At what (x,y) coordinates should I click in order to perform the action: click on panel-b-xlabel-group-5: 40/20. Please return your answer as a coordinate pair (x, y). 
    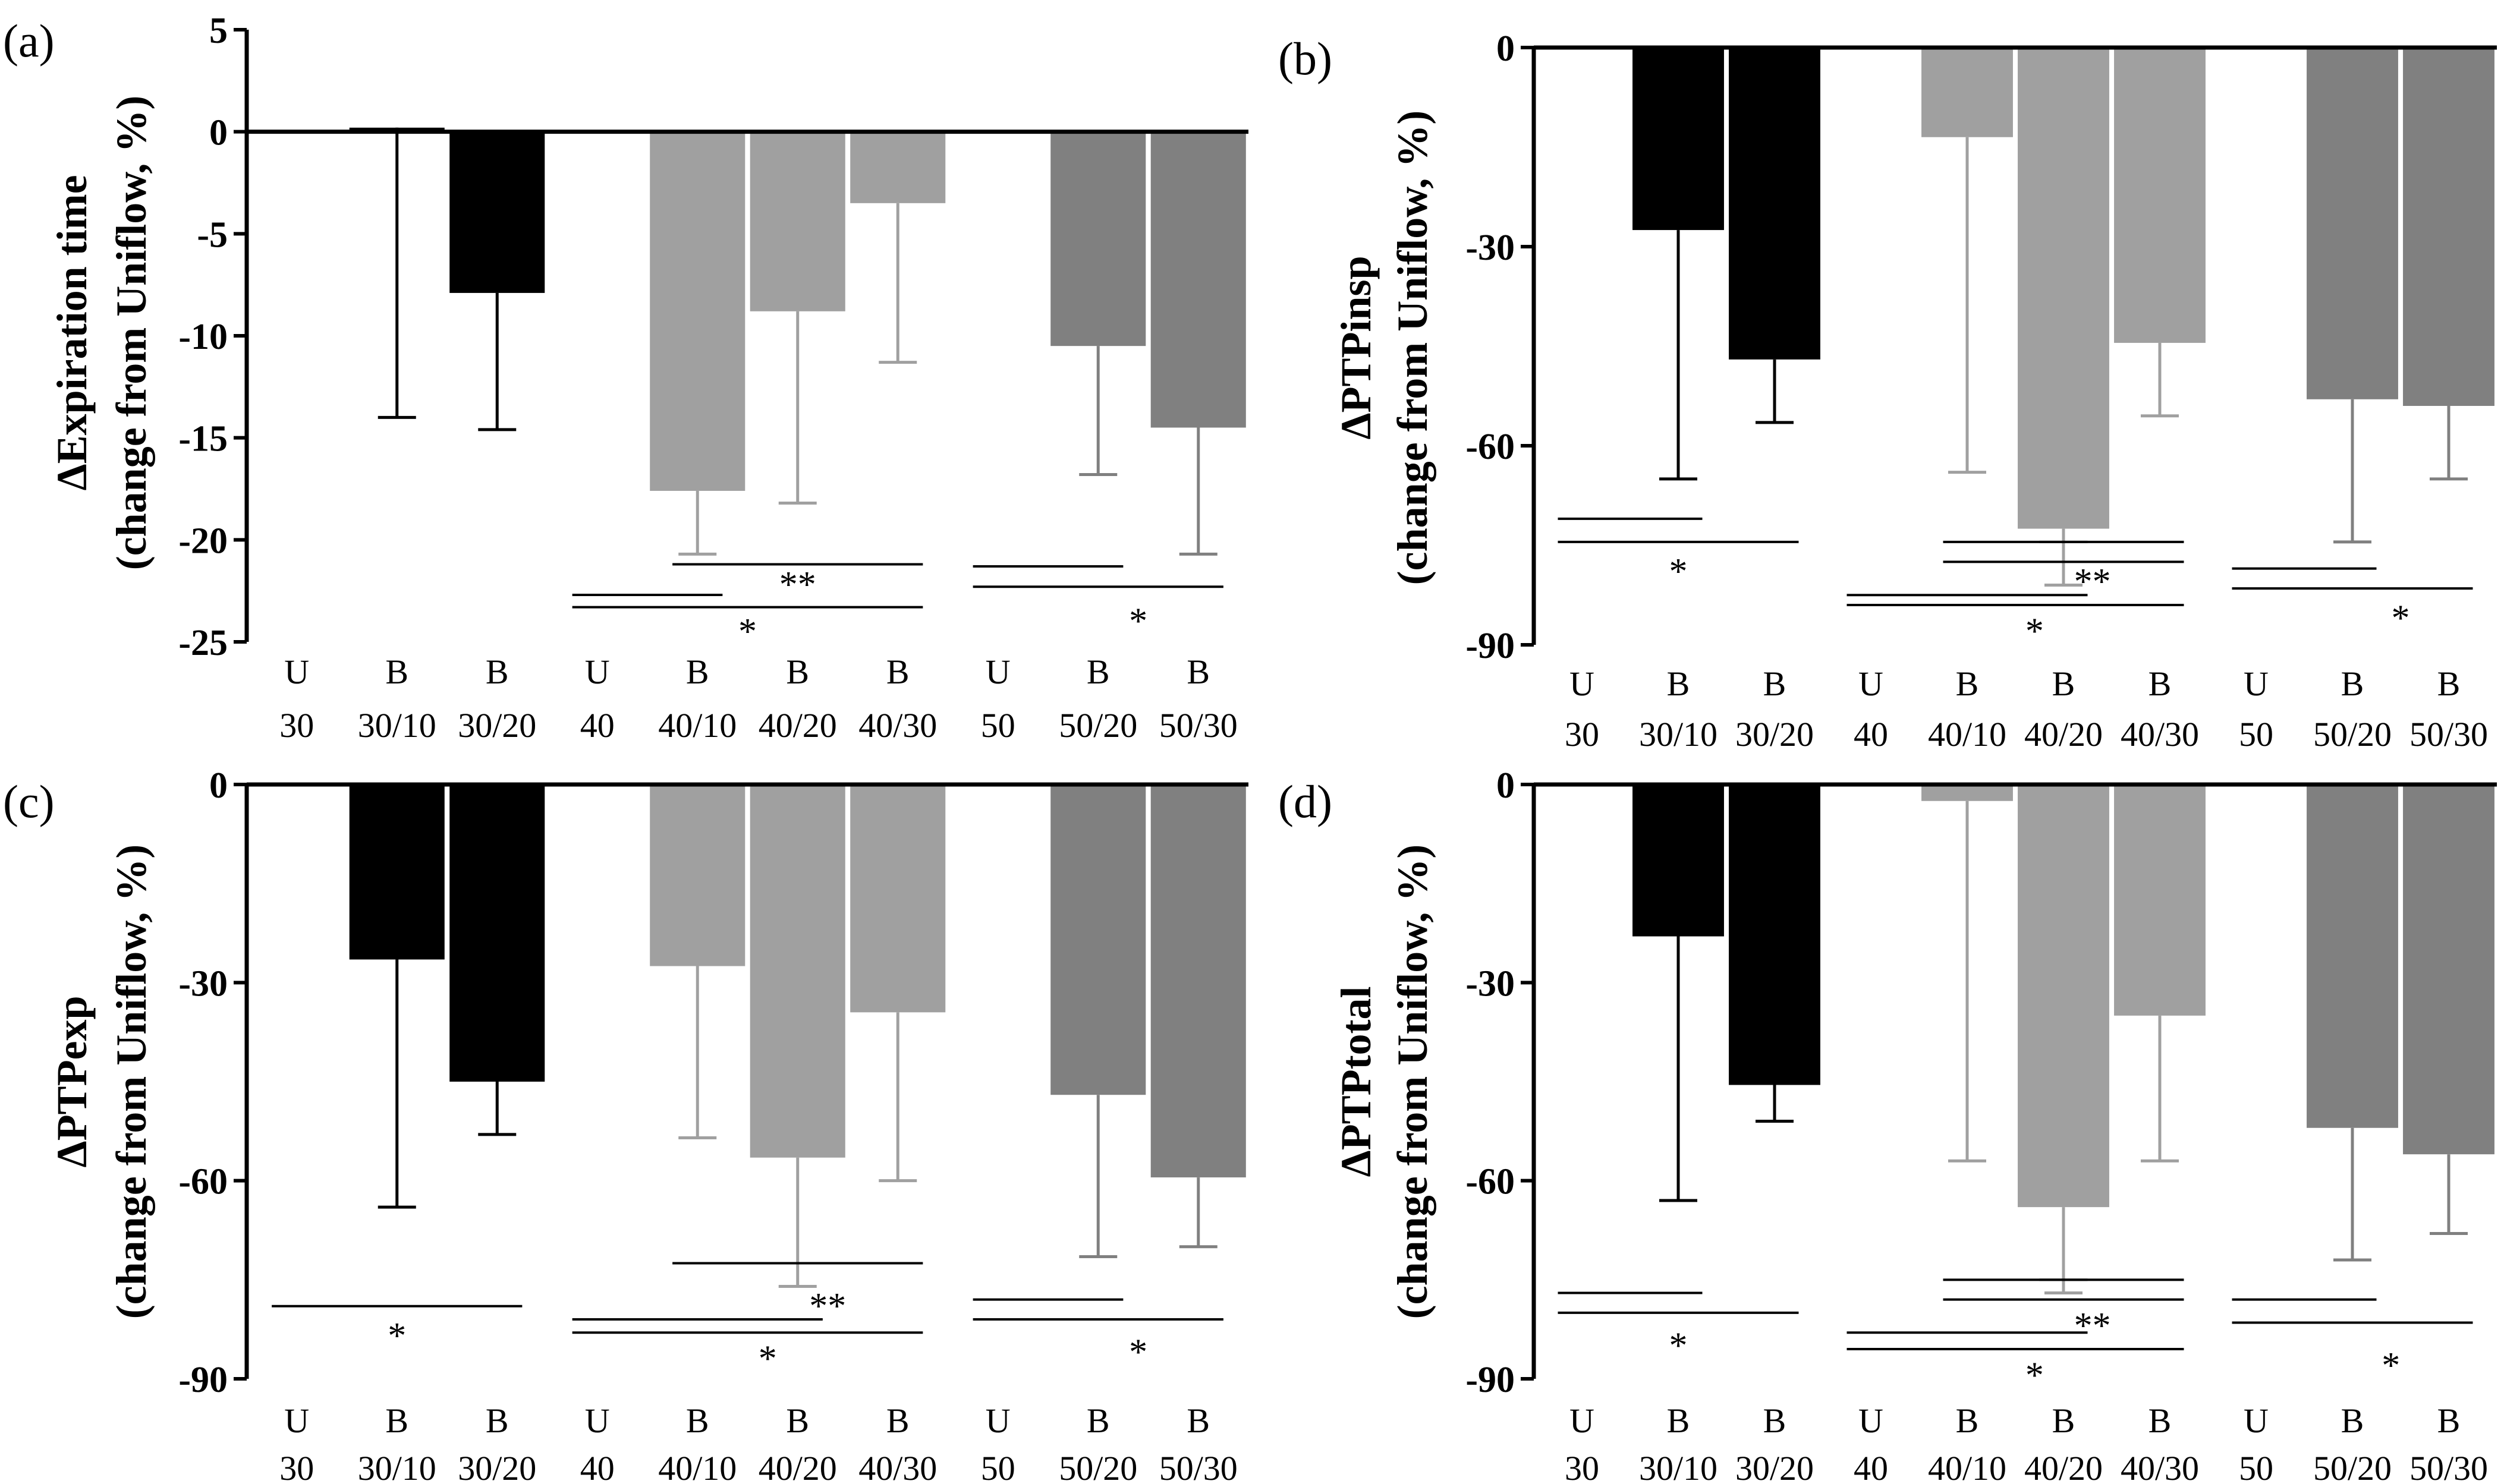
    Looking at the image, I should click on (2063, 735).